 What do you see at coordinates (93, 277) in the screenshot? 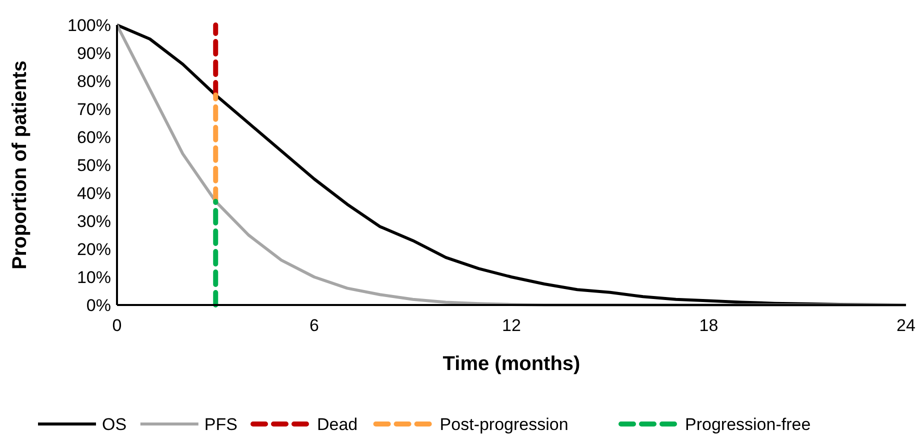
I see `y-tick-label: 10%` at bounding box center [93, 277].